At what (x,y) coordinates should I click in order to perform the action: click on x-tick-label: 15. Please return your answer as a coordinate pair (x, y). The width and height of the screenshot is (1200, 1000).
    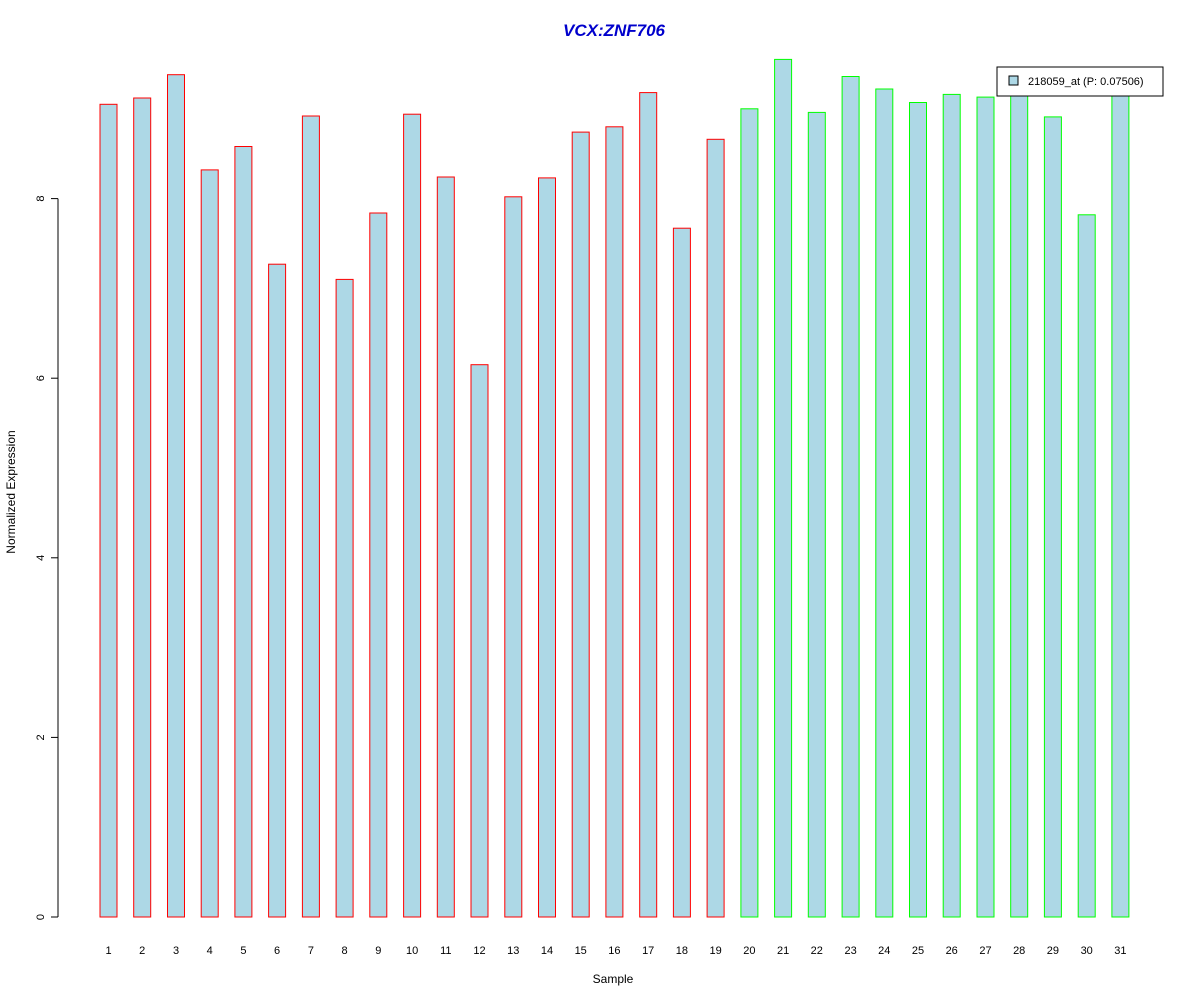
    Looking at the image, I should click on (581, 951).